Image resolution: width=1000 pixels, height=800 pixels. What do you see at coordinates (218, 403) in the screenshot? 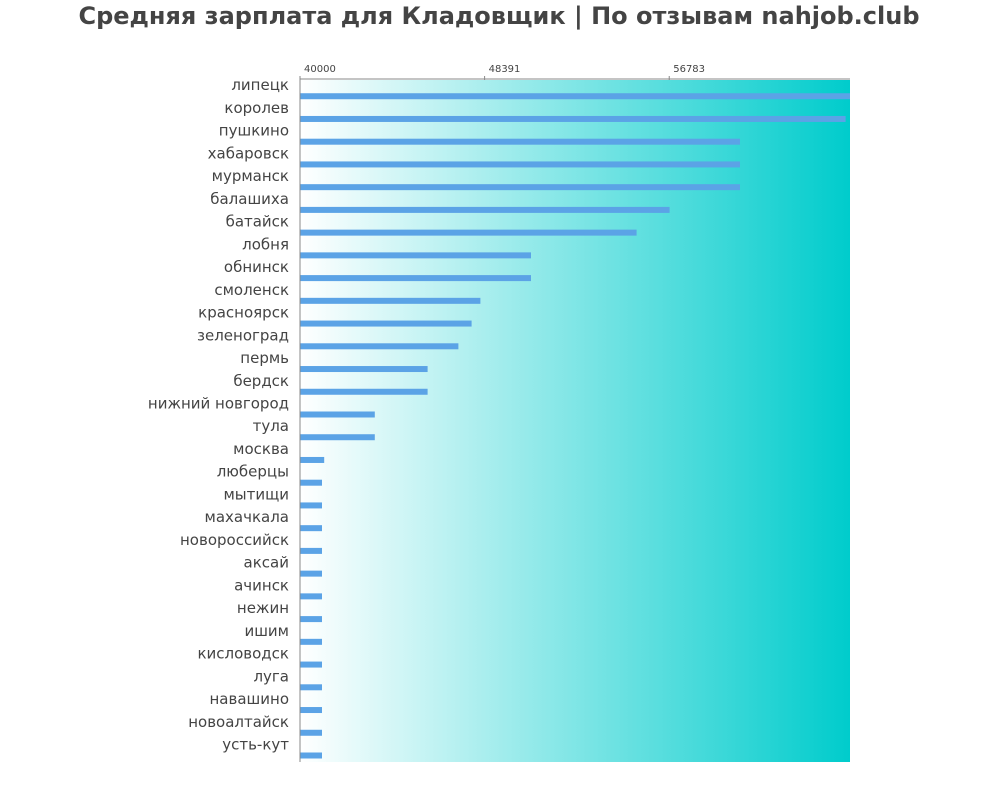
I see `category-label: нижний новгород` at bounding box center [218, 403].